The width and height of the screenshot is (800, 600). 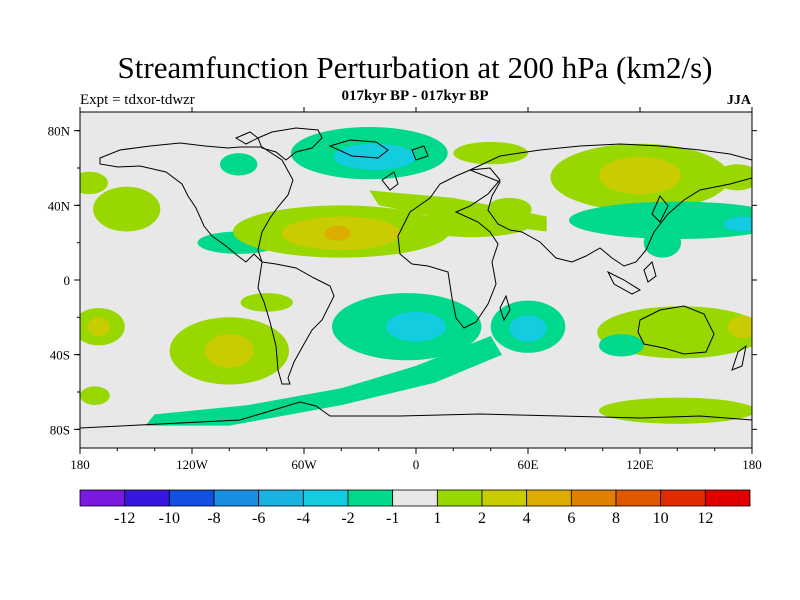 I want to click on colorbar-label: 8, so click(x=616, y=518).